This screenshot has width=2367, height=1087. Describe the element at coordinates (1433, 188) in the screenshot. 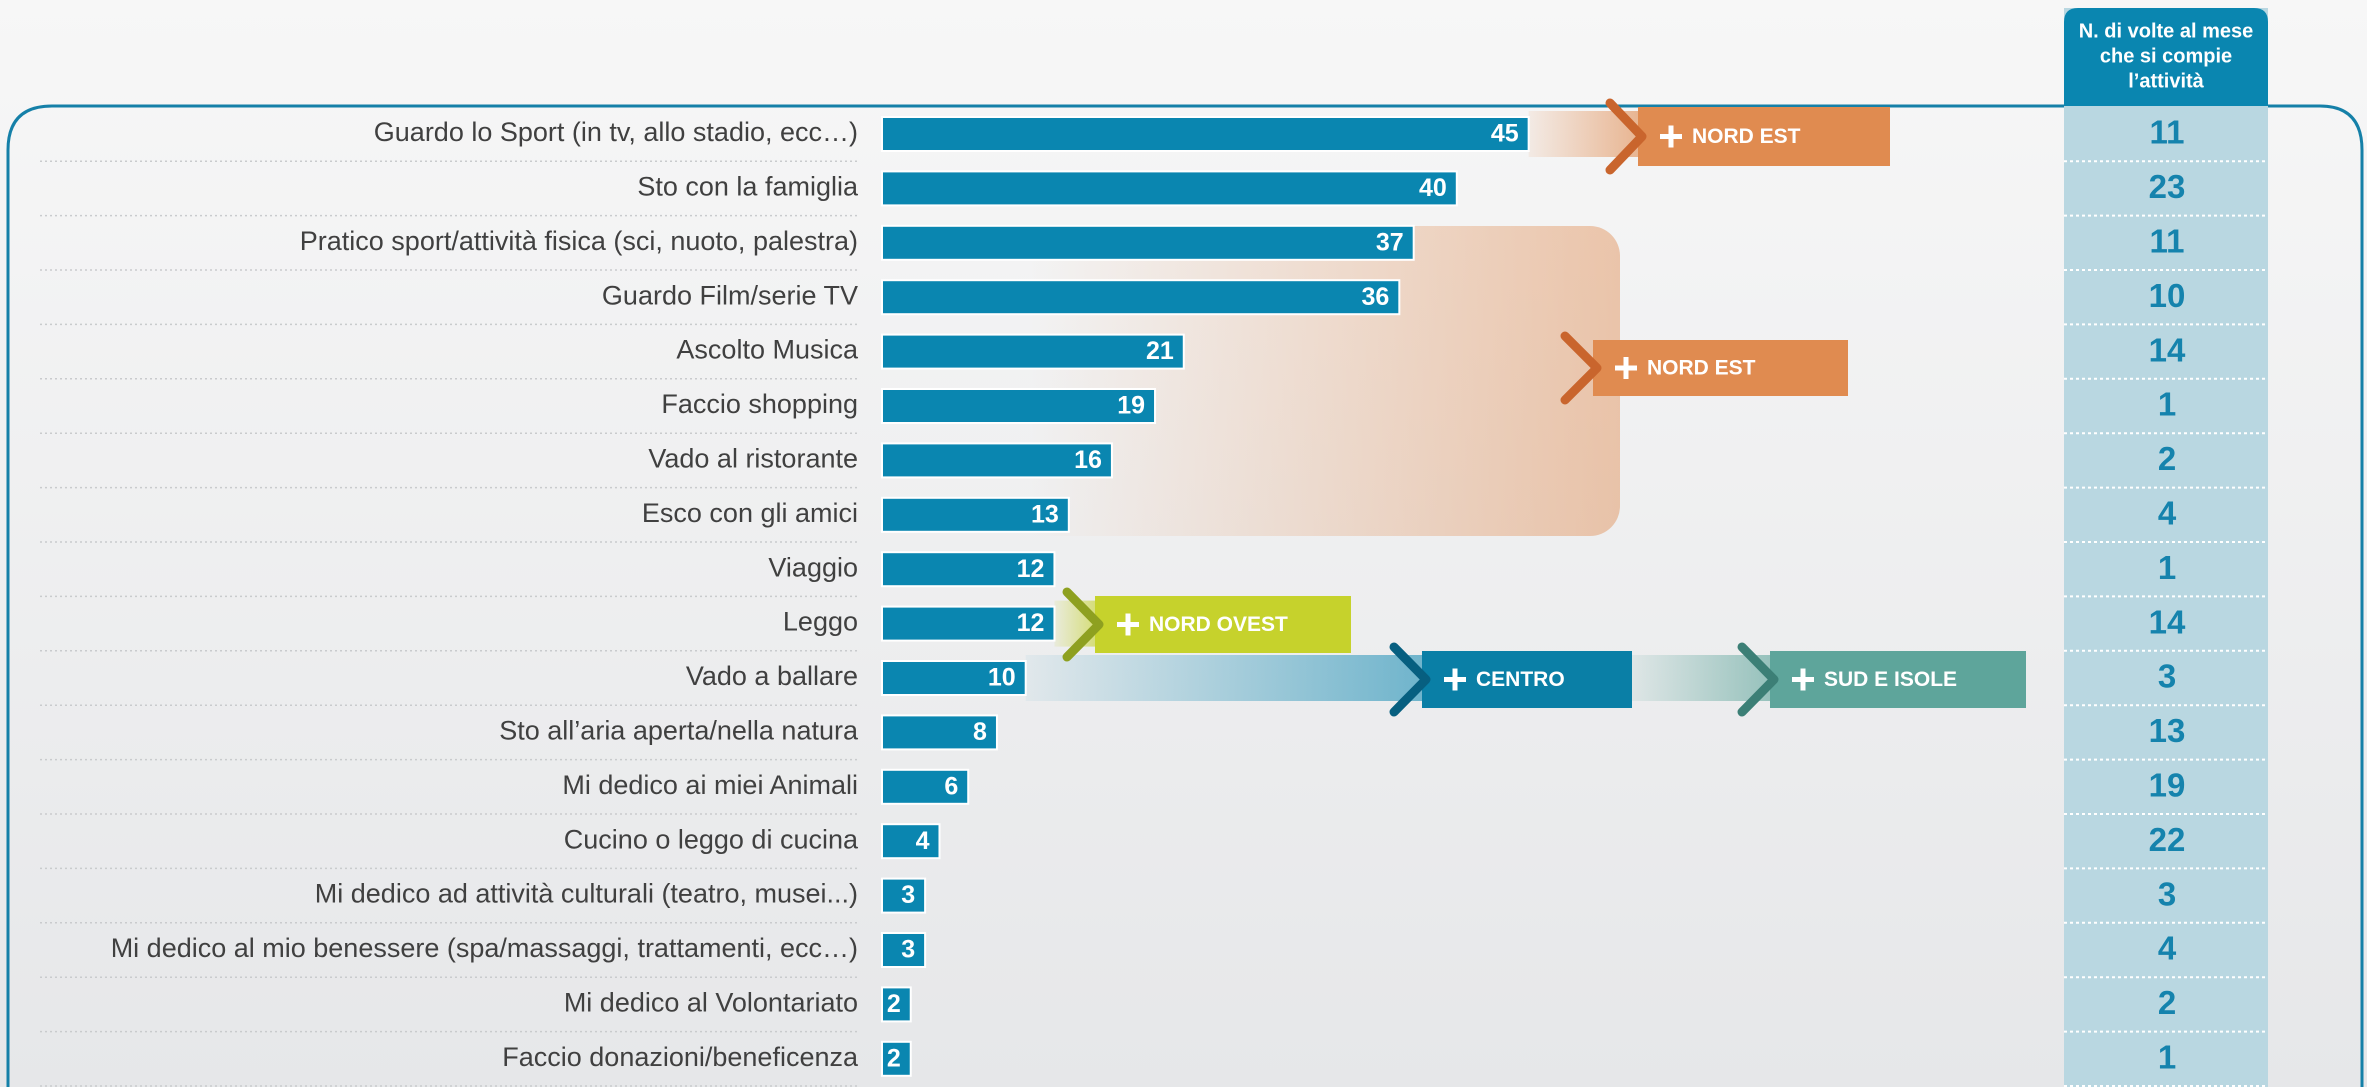

I see `bar-value: 40` at that location.